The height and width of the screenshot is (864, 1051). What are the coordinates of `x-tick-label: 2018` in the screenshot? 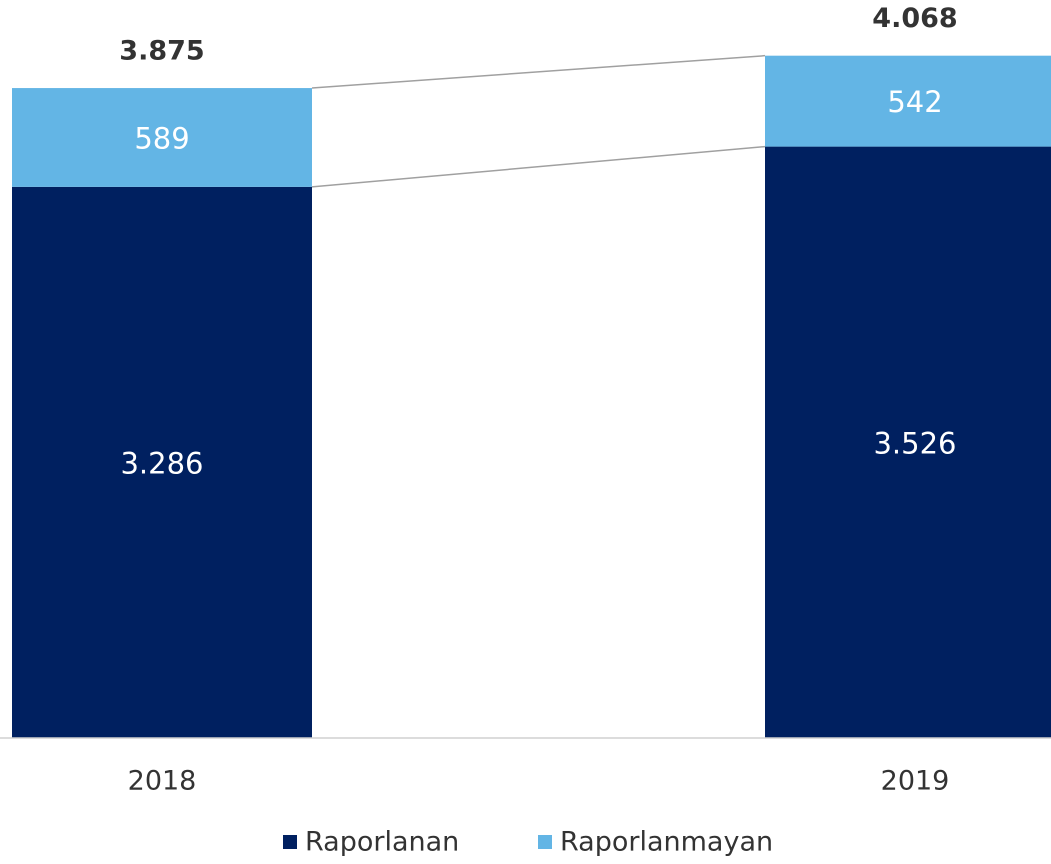 It's located at (162, 781).